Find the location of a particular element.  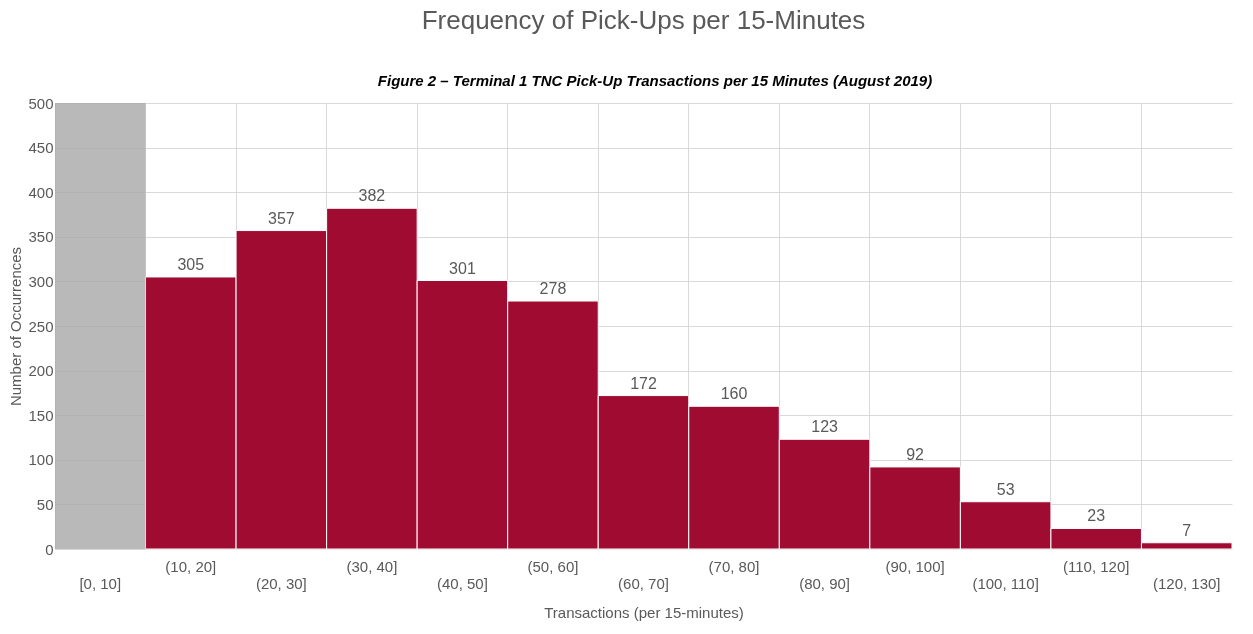

data-label: 160 is located at coordinates (734, 394).